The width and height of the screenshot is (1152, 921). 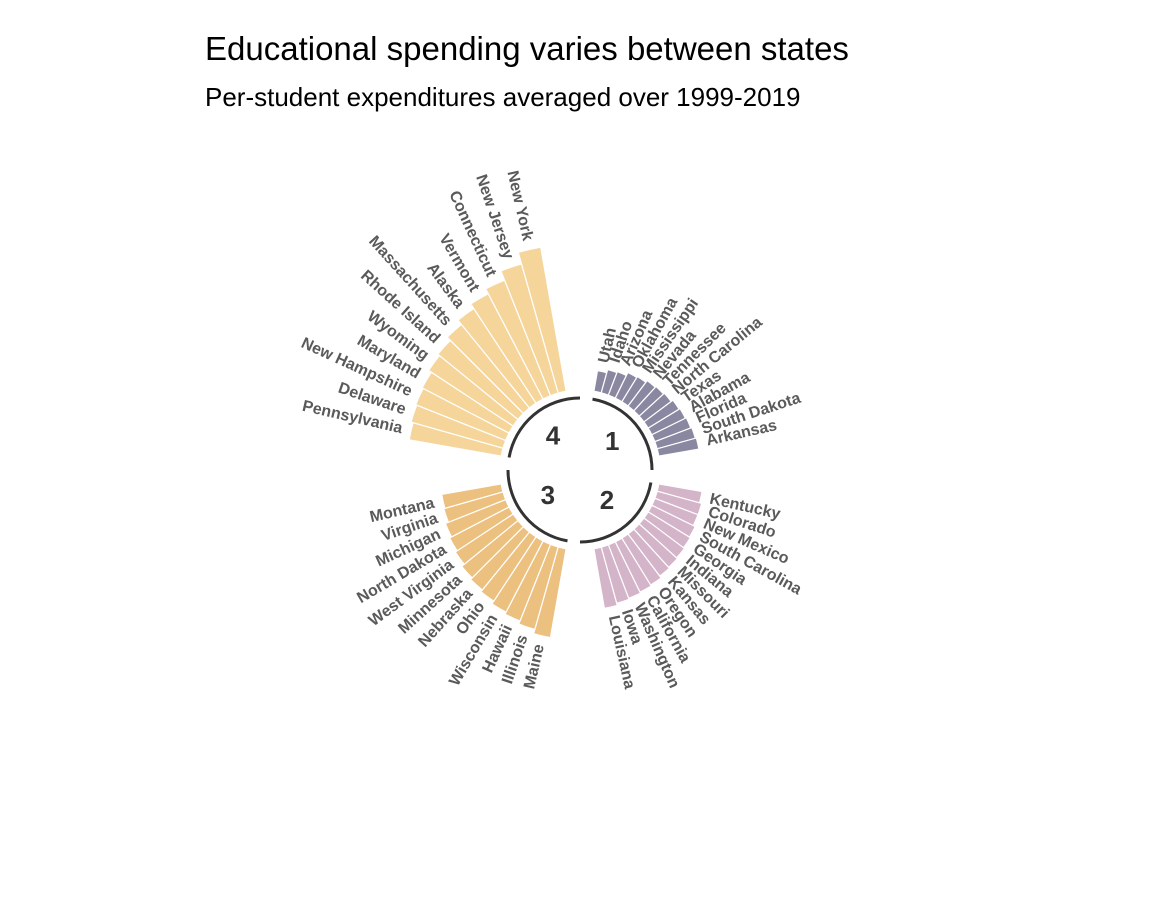 I want to click on bar-west-virginia, so click(x=486, y=539).